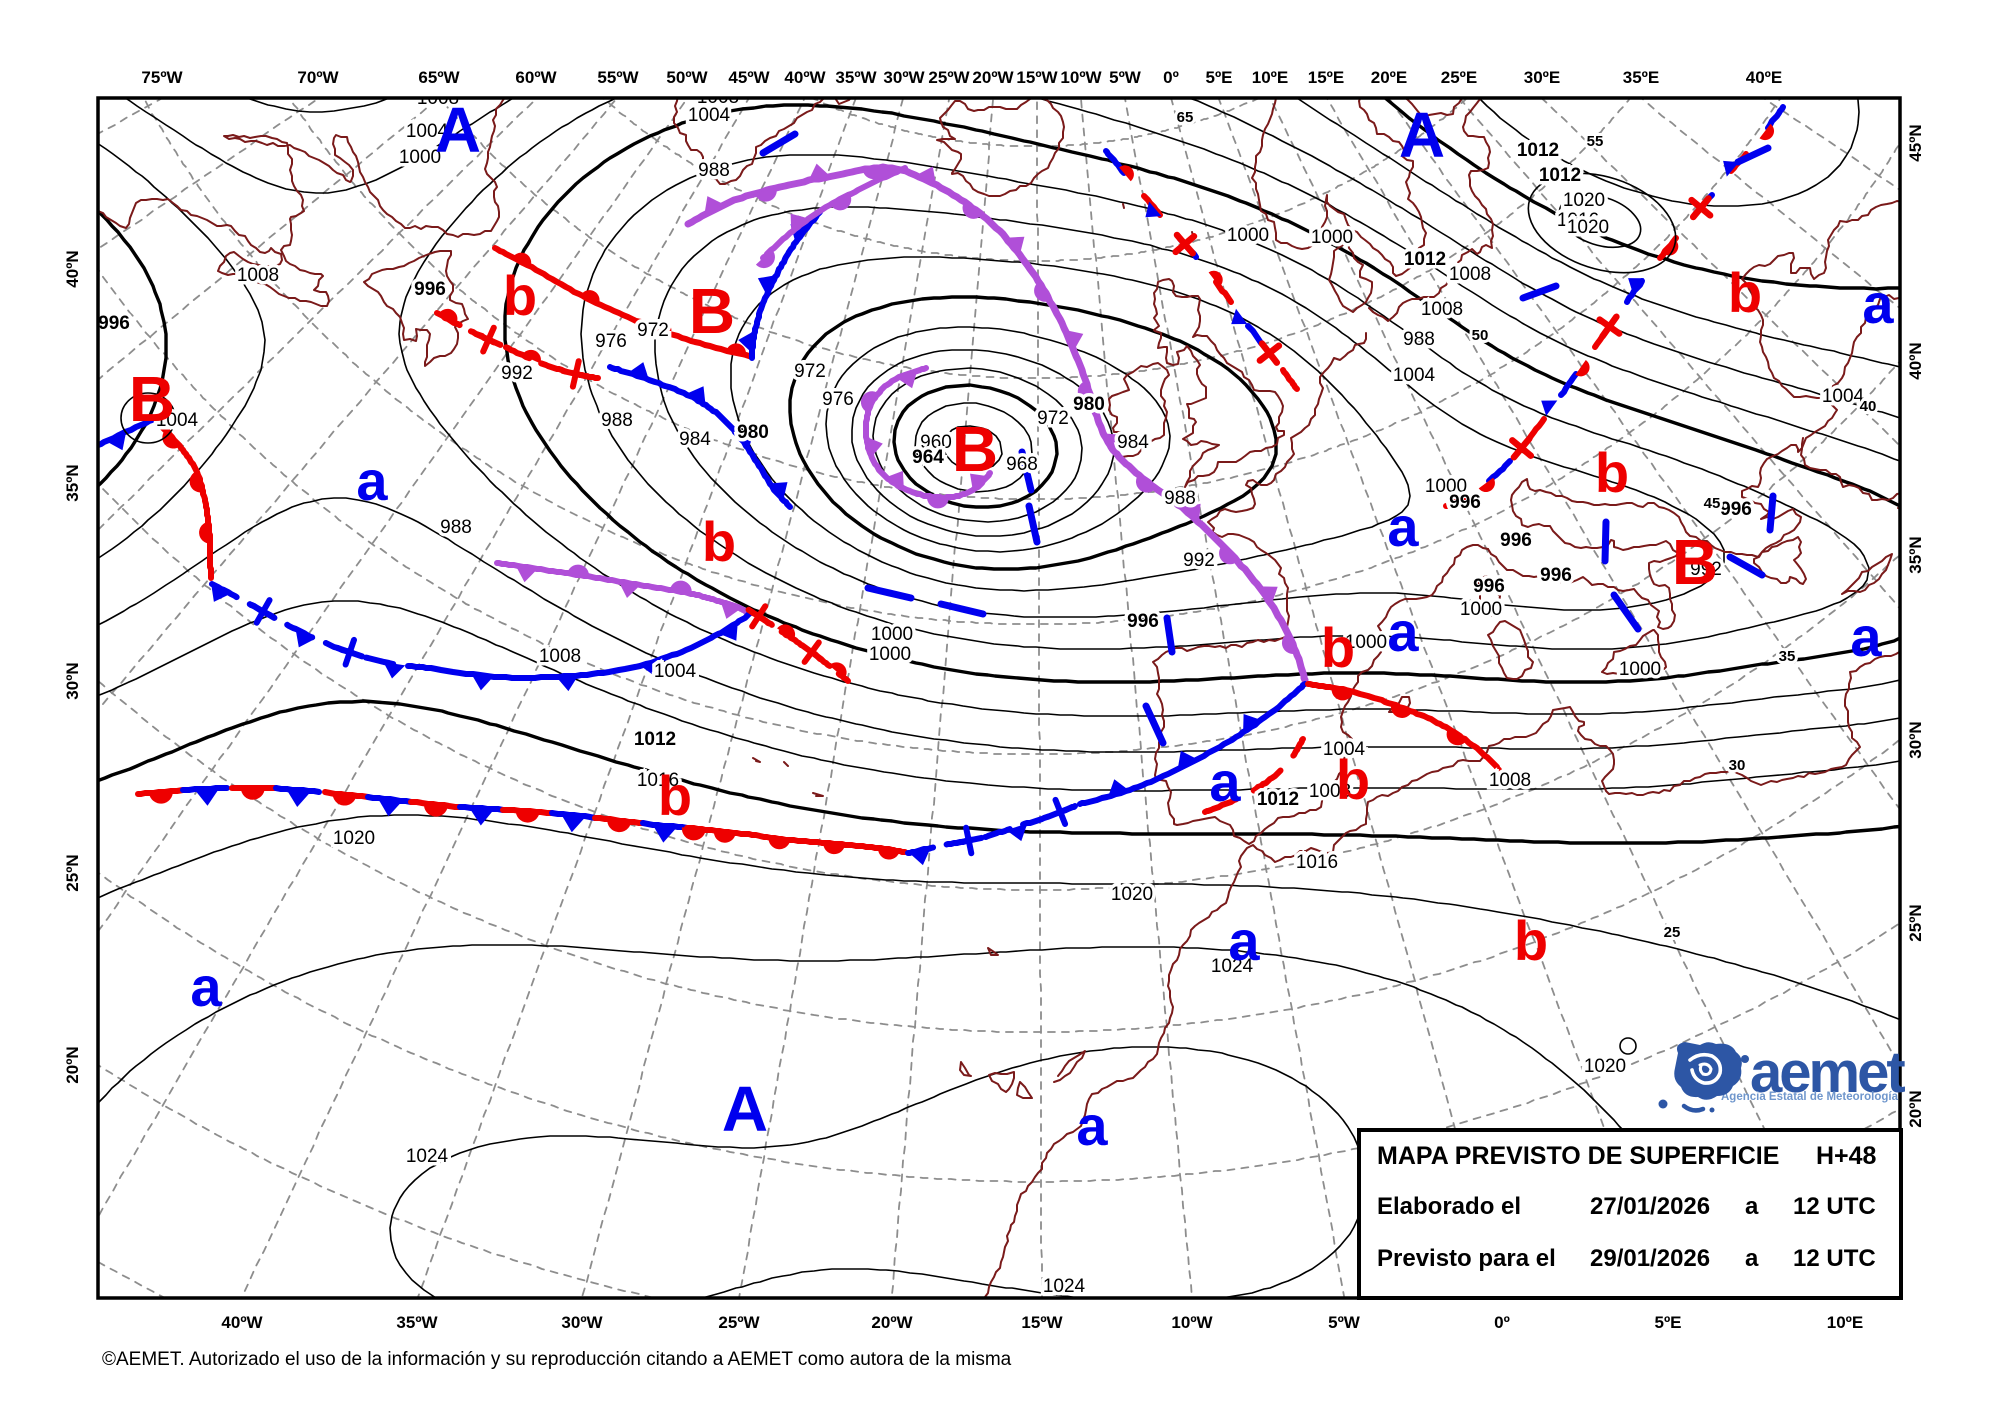 Image resolution: width=2000 pixels, height=1405 pixels. What do you see at coordinates (1810, 1097) in the screenshot?
I see `svg-text:Agencia Estatal de Meteorologí: Agencia Estatal de Meteorología` at bounding box center [1810, 1097].